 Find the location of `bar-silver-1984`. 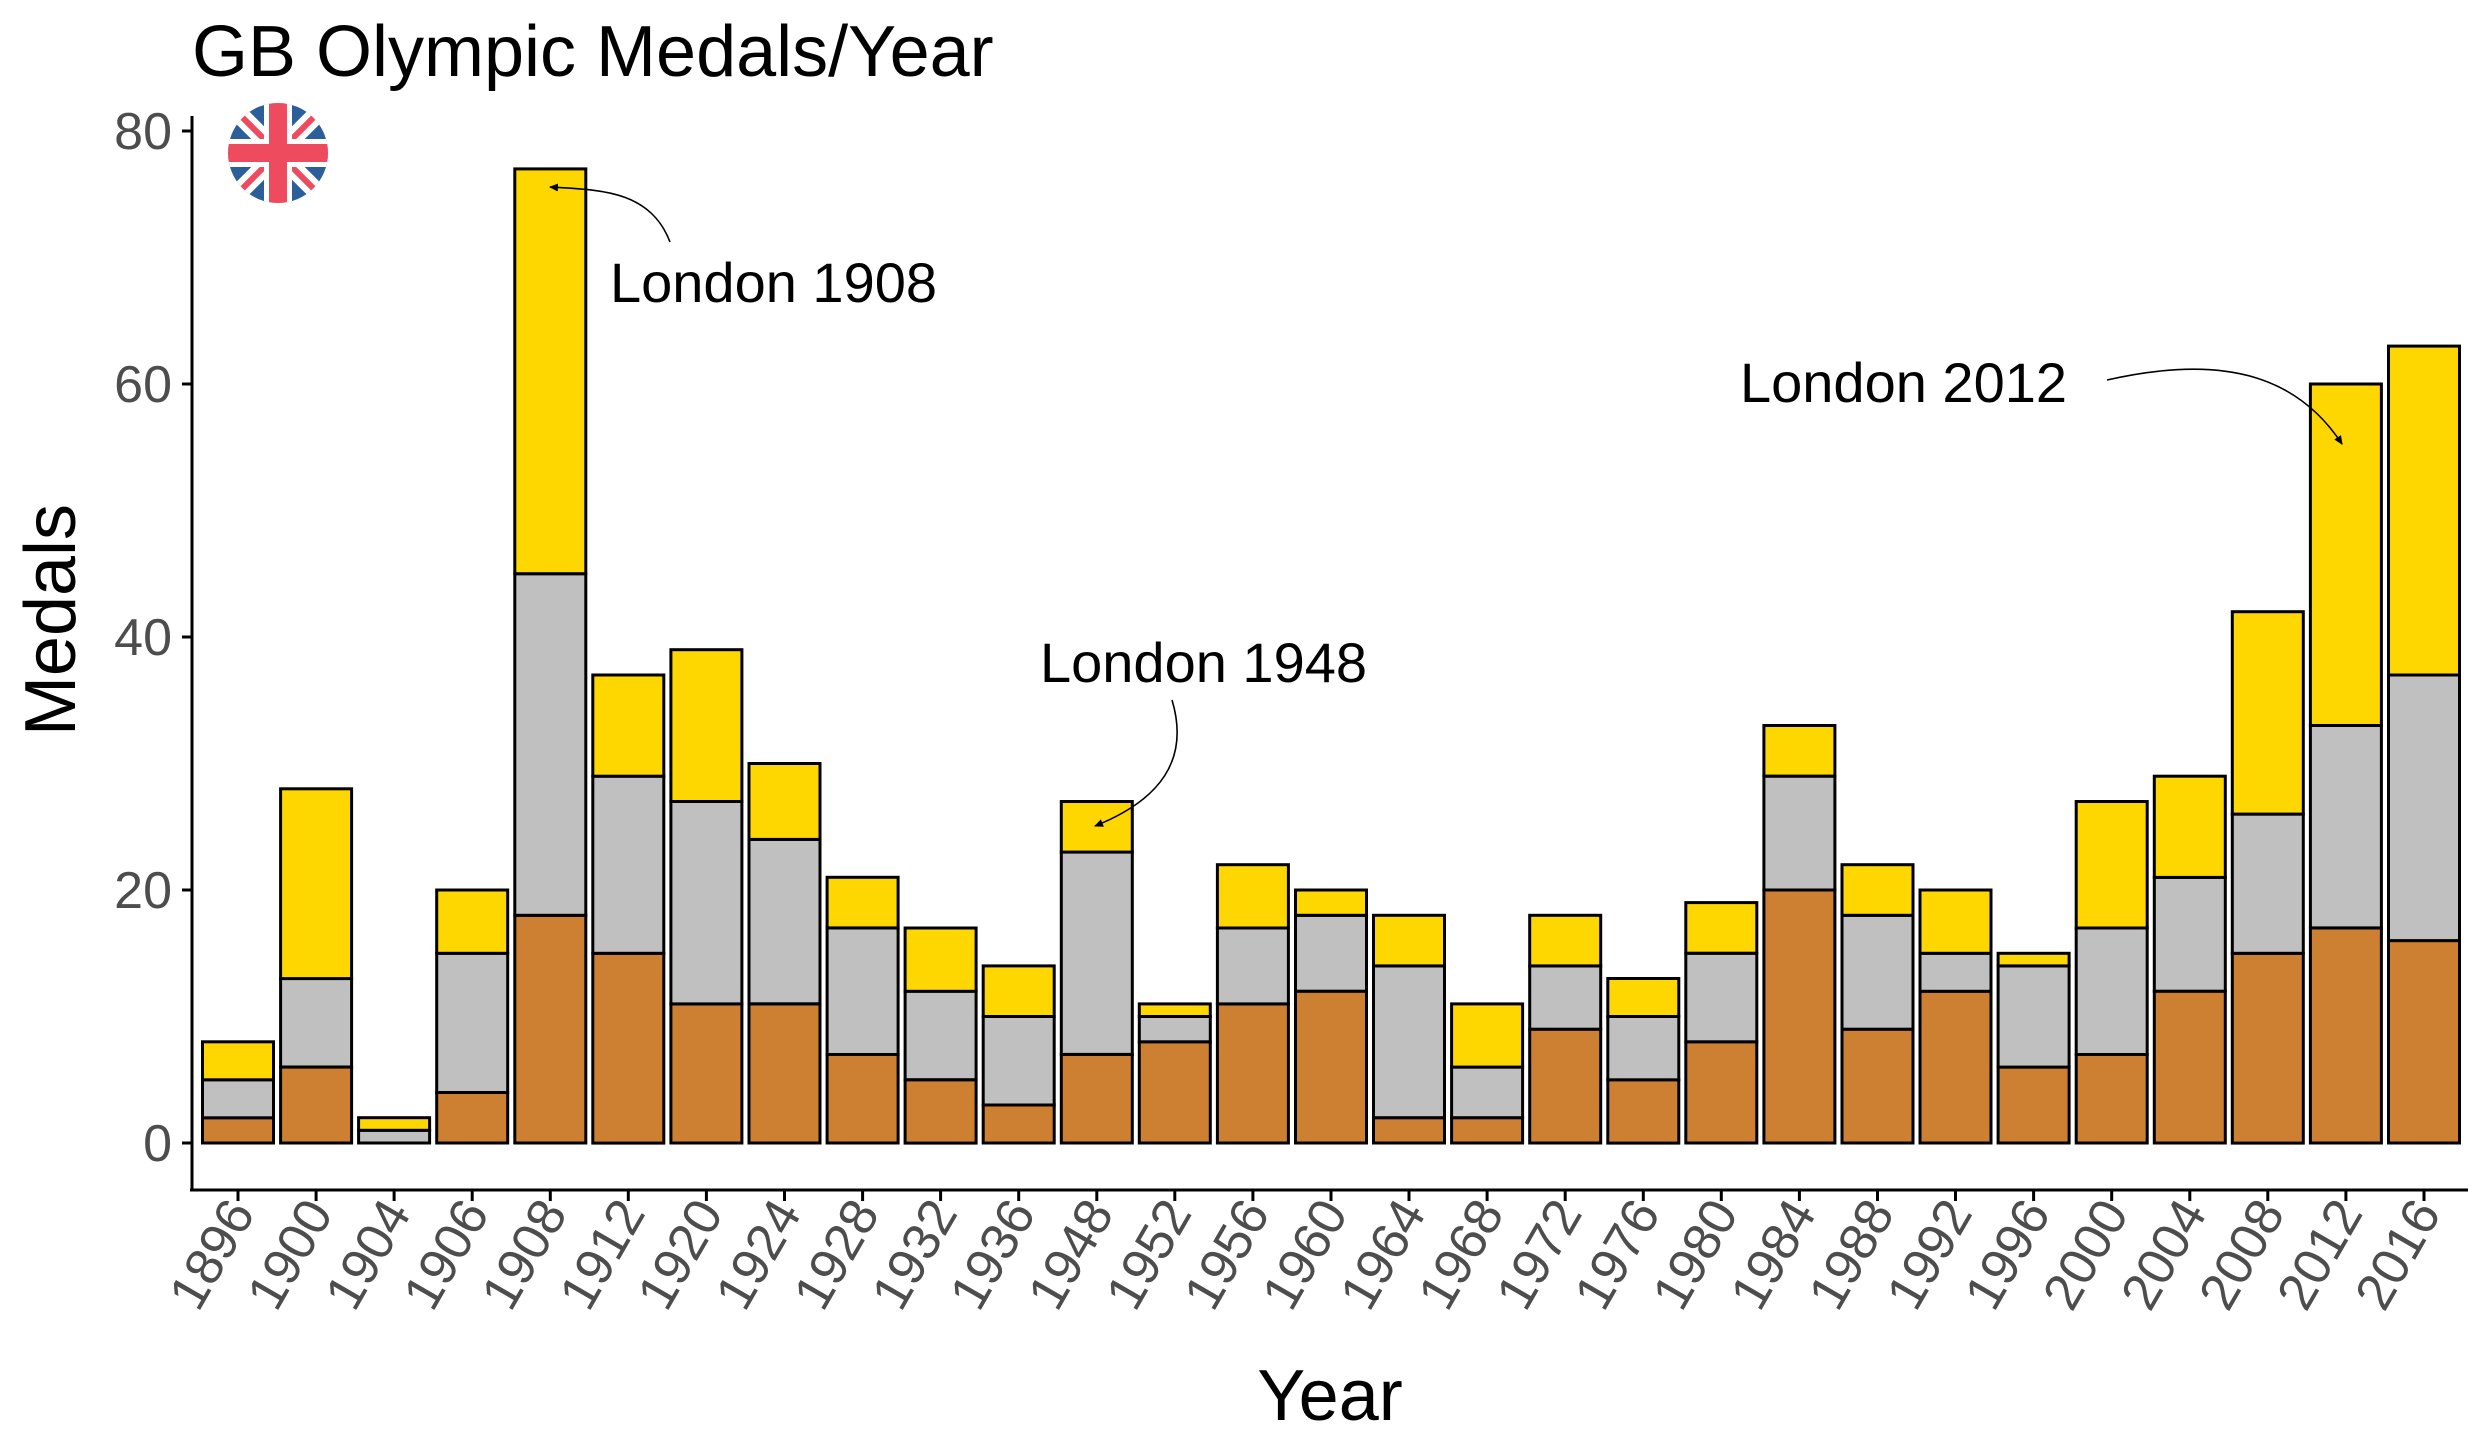

bar-silver-1984 is located at coordinates (1799, 833).